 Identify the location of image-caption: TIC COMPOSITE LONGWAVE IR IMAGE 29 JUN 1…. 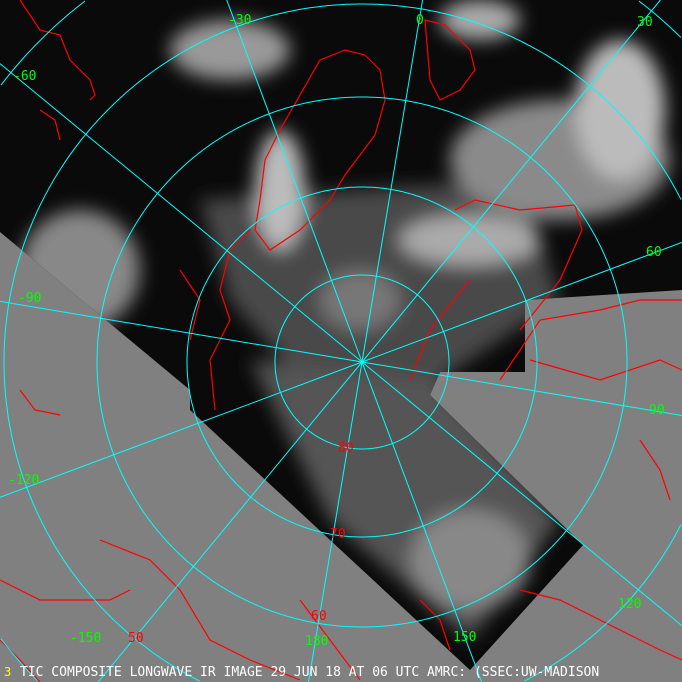
(310, 672).